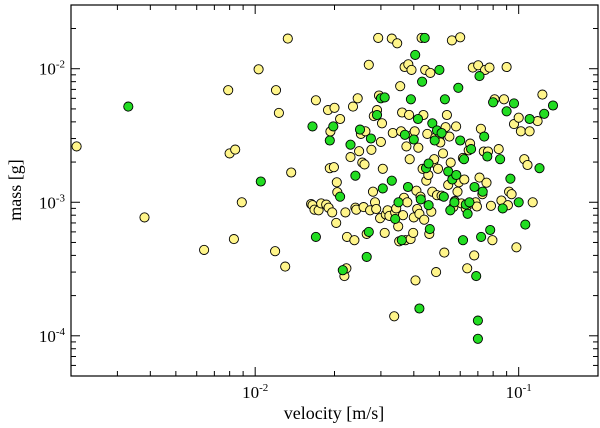 The height and width of the screenshot is (428, 600). Describe the element at coordinates (52, 202) in the screenshot. I see `y-tick-label-1: 10⁻³` at that location.